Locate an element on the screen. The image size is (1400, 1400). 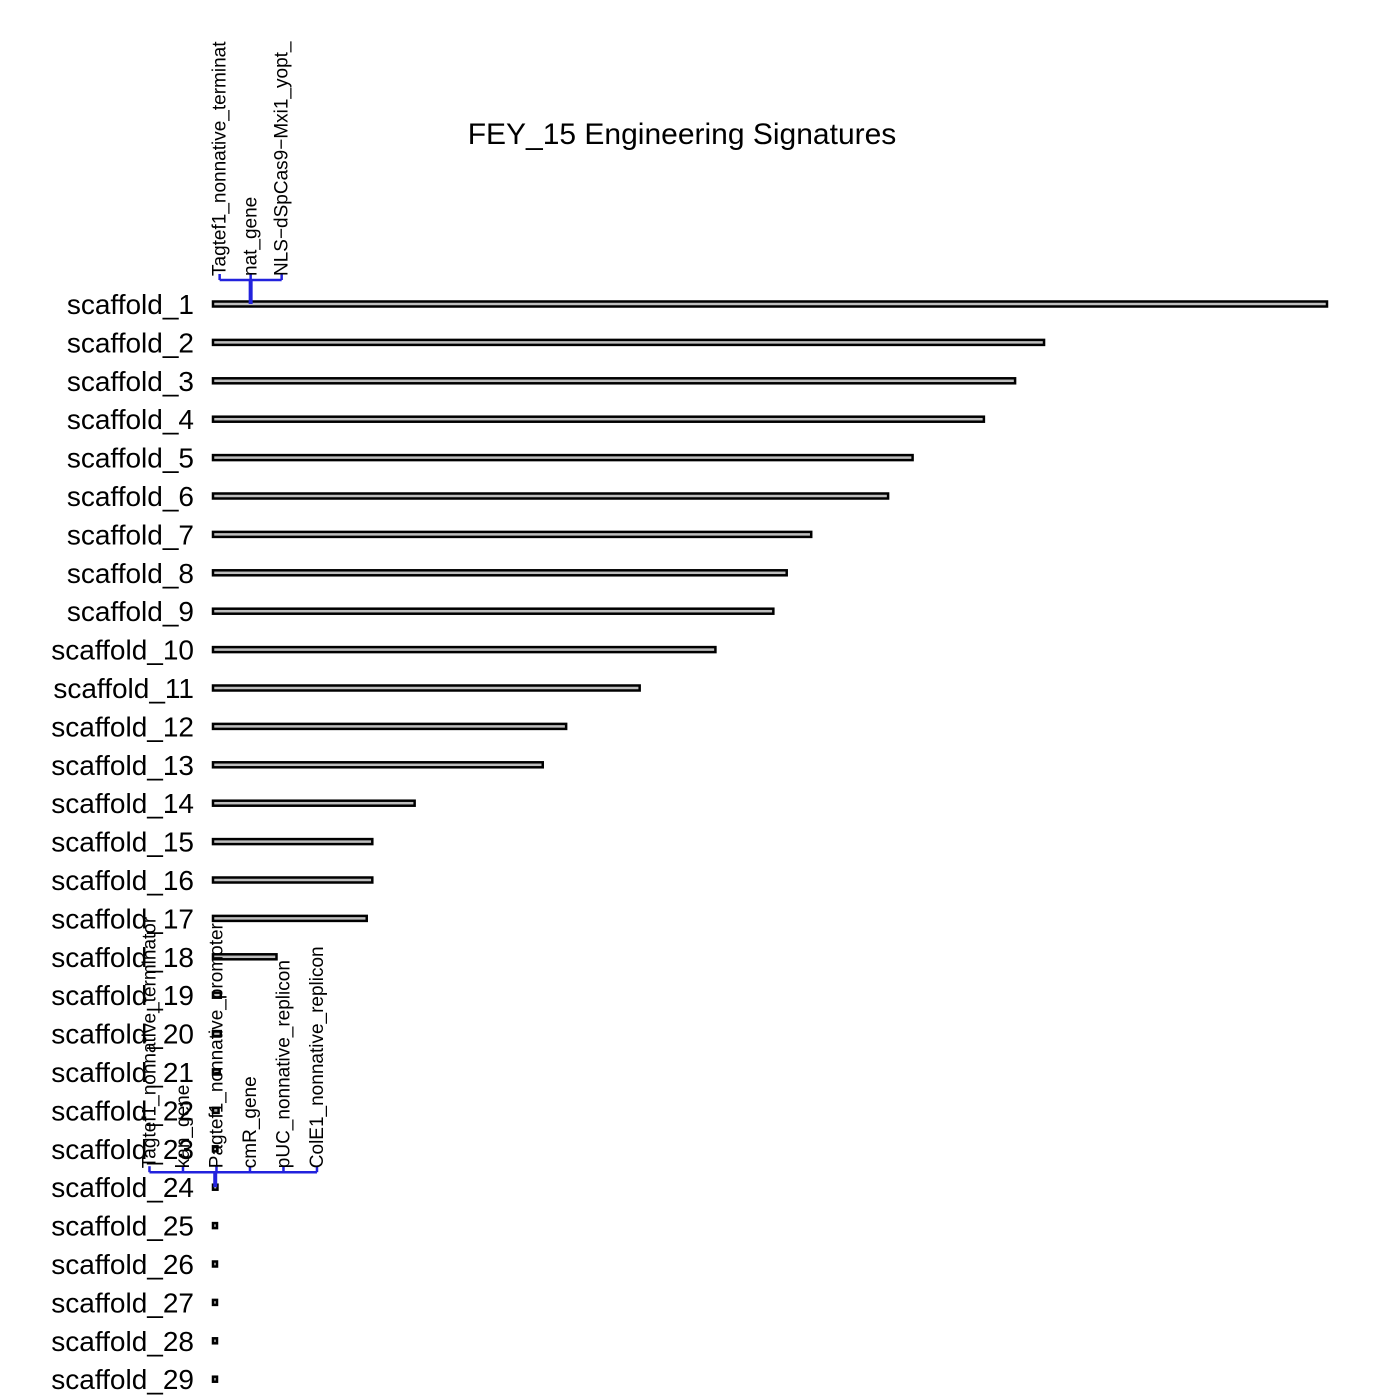
row-label-scaffold-5: scaffold_5 is located at coordinates (130, 458).